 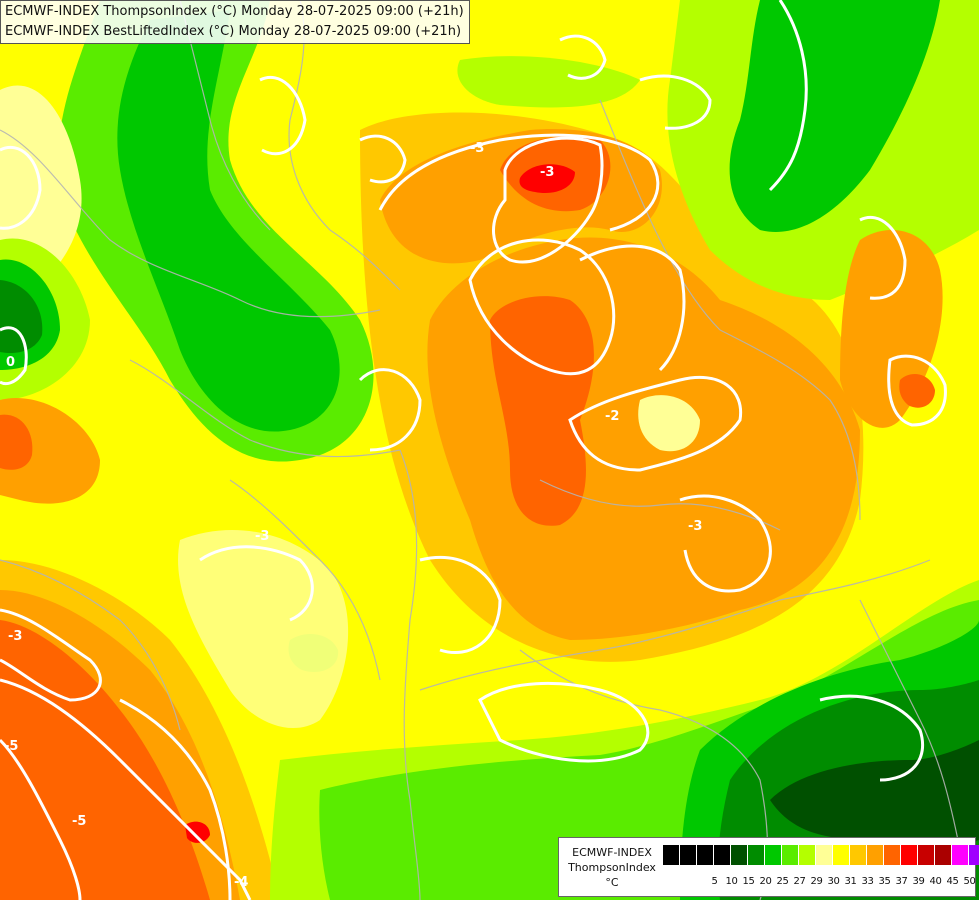 I want to click on field-green-northwest-core, so click(x=228, y=221).